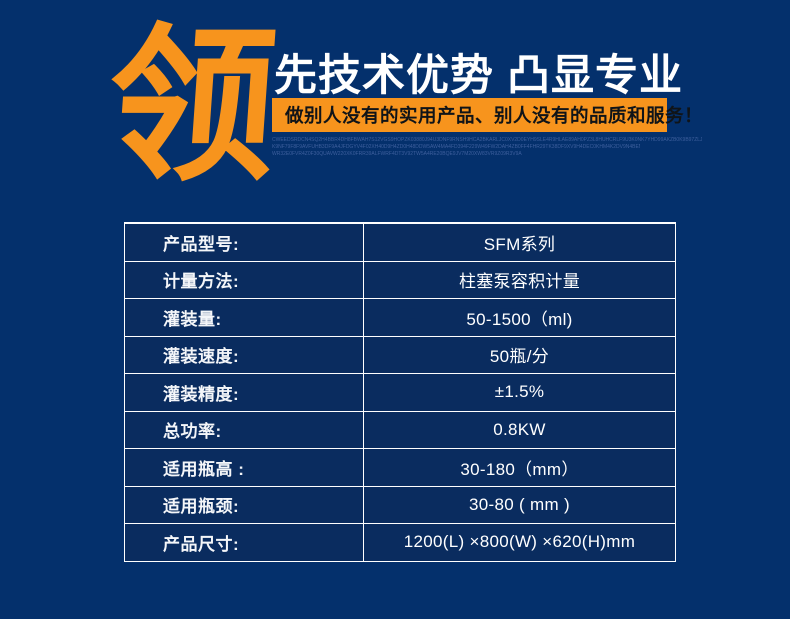 The width and height of the screenshot is (790, 619). I want to click on spec-value: ±1.5%, so click(519, 392).